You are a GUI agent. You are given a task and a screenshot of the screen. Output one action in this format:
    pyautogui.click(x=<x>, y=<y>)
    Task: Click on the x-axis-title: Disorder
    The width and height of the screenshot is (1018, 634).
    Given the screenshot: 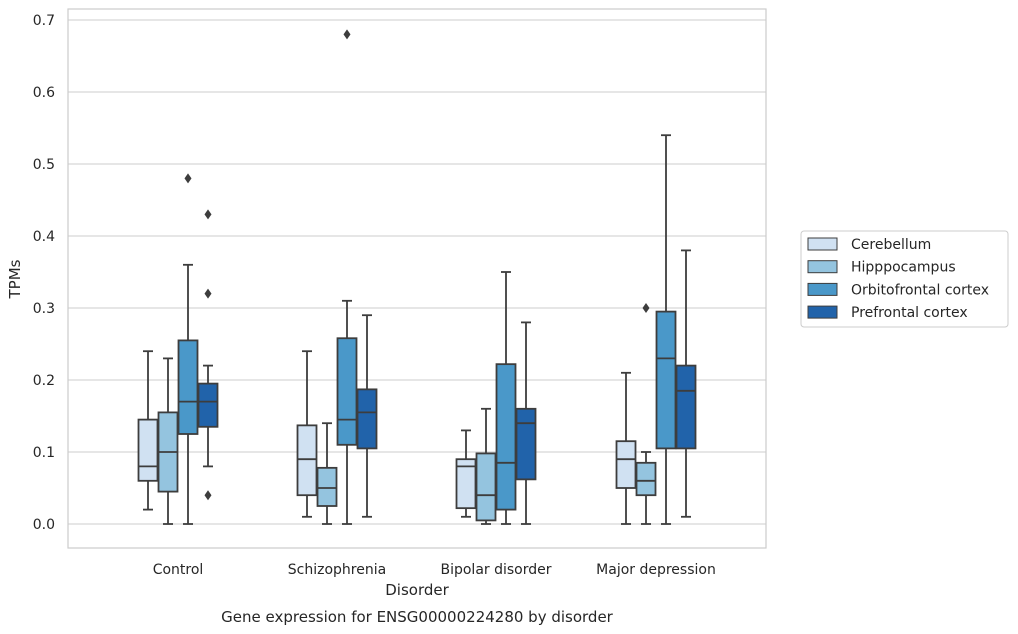 What is the action you would take?
    pyautogui.click(x=417, y=590)
    